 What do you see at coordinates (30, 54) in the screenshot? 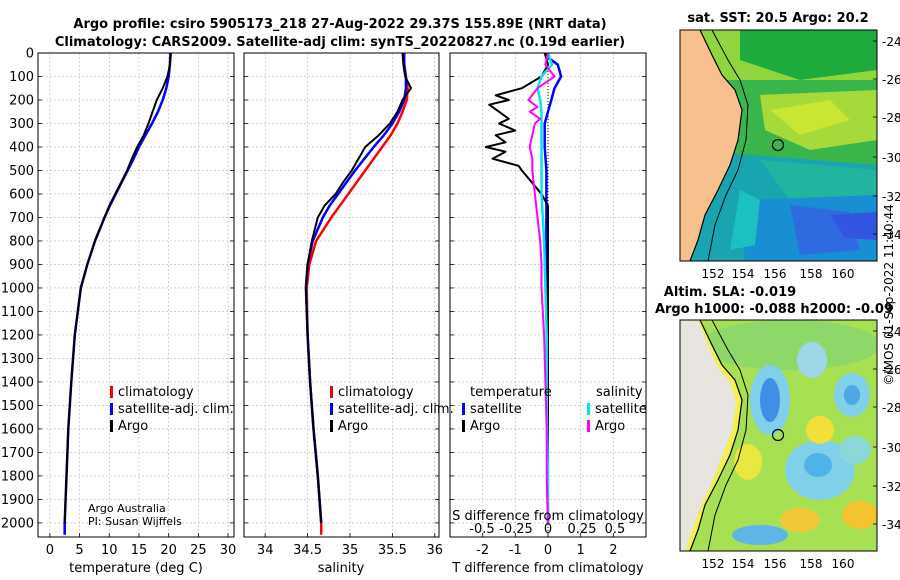
I see `depth-tick-label: 0` at bounding box center [30, 54].